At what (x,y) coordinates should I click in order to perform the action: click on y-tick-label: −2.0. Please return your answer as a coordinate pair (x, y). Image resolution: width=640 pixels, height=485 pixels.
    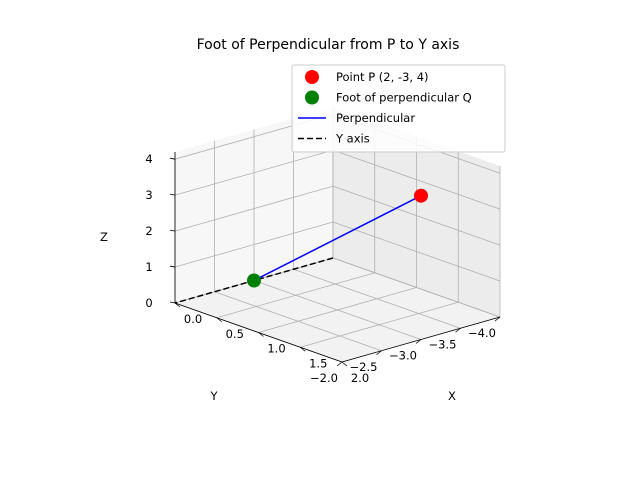
    Looking at the image, I should click on (324, 378).